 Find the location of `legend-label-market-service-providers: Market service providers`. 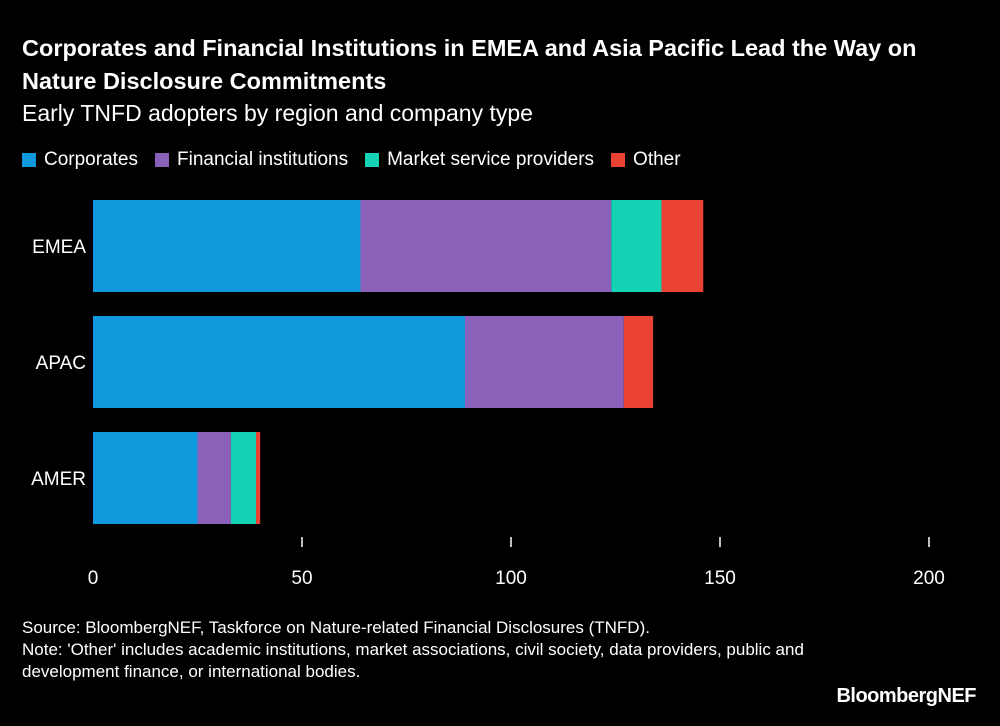

legend-label-market-service-providers: Market service providers is located at coordinates (491, 159).